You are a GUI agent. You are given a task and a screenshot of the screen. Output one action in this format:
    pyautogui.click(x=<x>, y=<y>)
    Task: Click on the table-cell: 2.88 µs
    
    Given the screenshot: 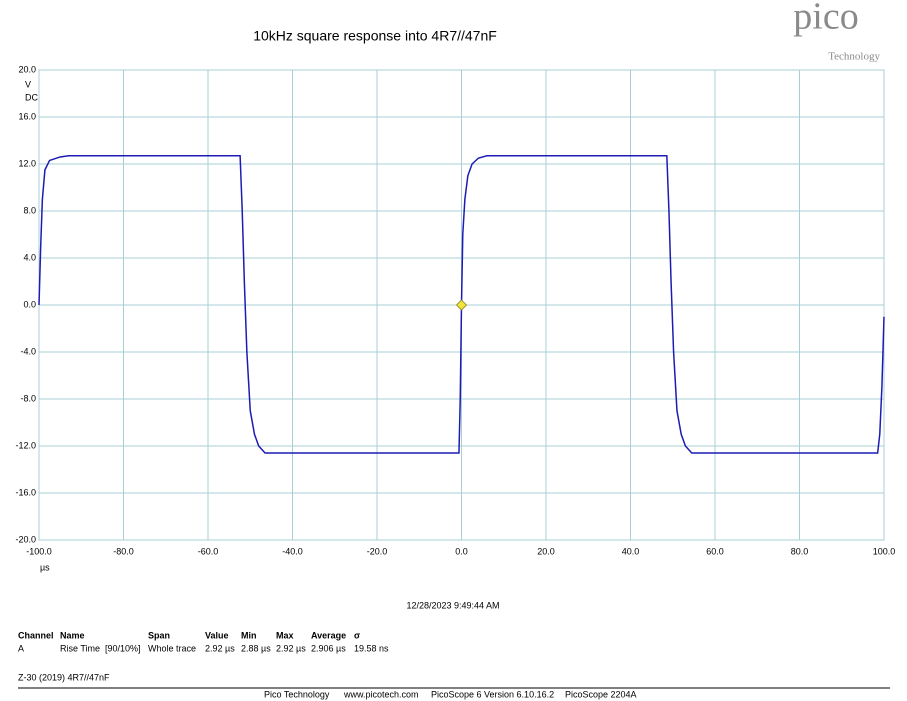 What is the action you would take?
    pyautogui.click(x=256, y=648)
    